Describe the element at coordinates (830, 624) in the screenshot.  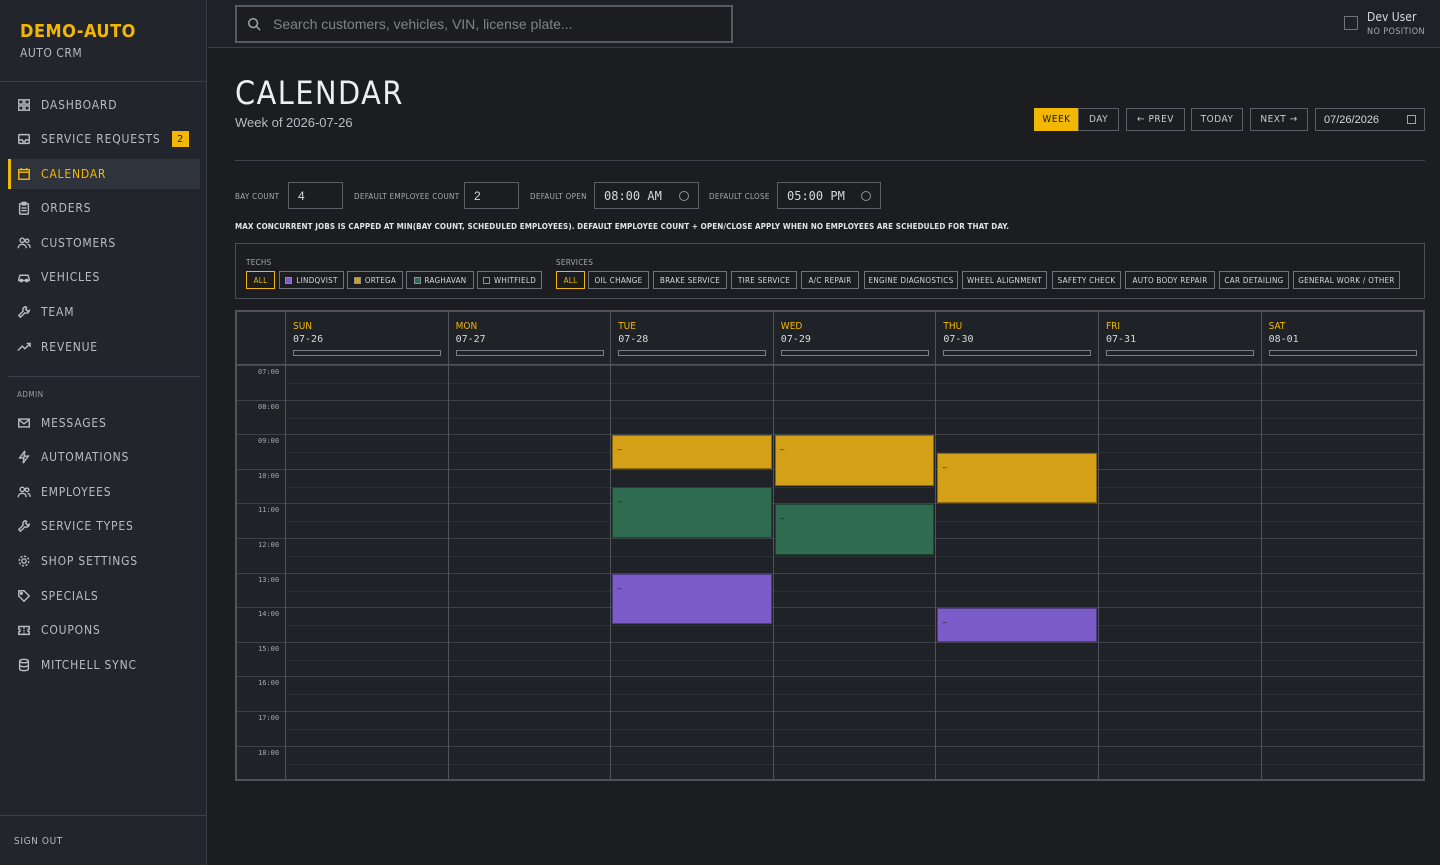
I see `hour-row: 14:00` at that location.